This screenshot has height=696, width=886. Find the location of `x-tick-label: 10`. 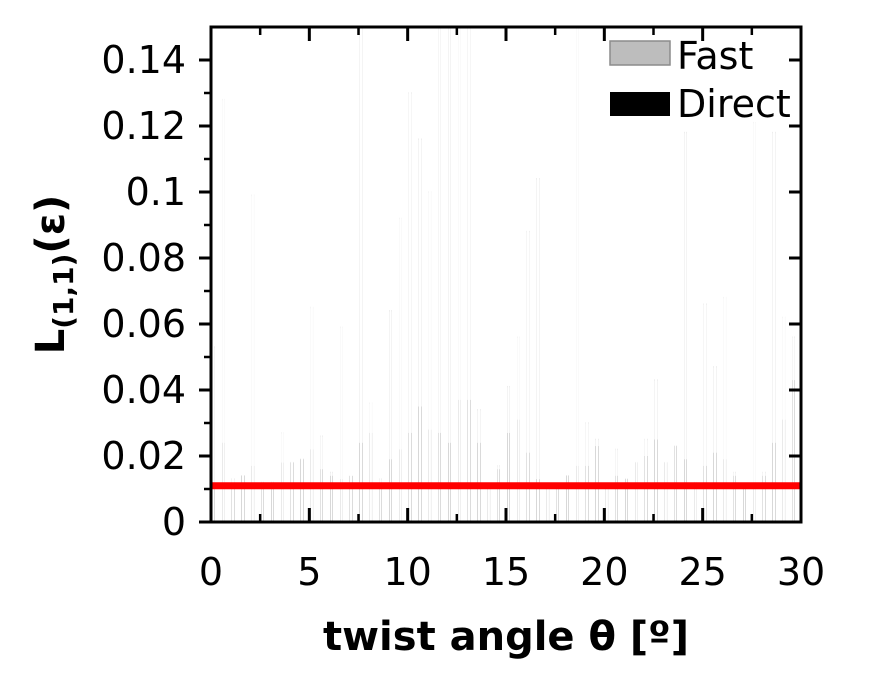

x-tick-label: 10 is located at coordinates (407, 572).